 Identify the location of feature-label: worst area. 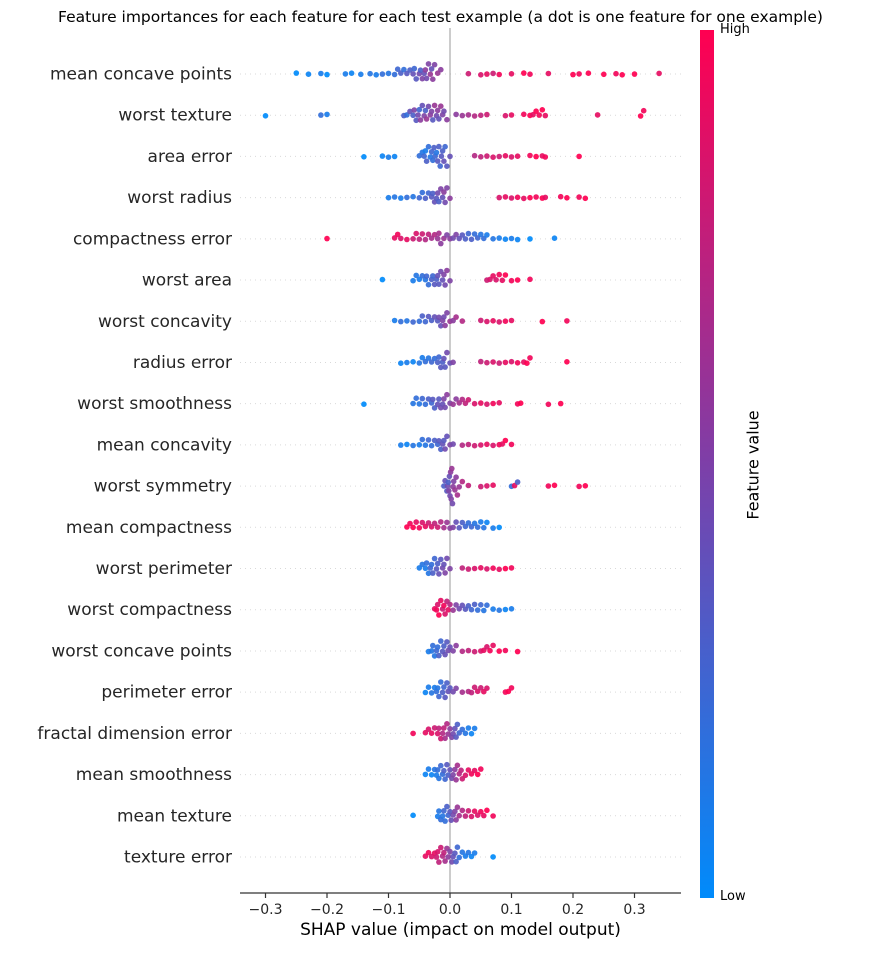
(187, 281).